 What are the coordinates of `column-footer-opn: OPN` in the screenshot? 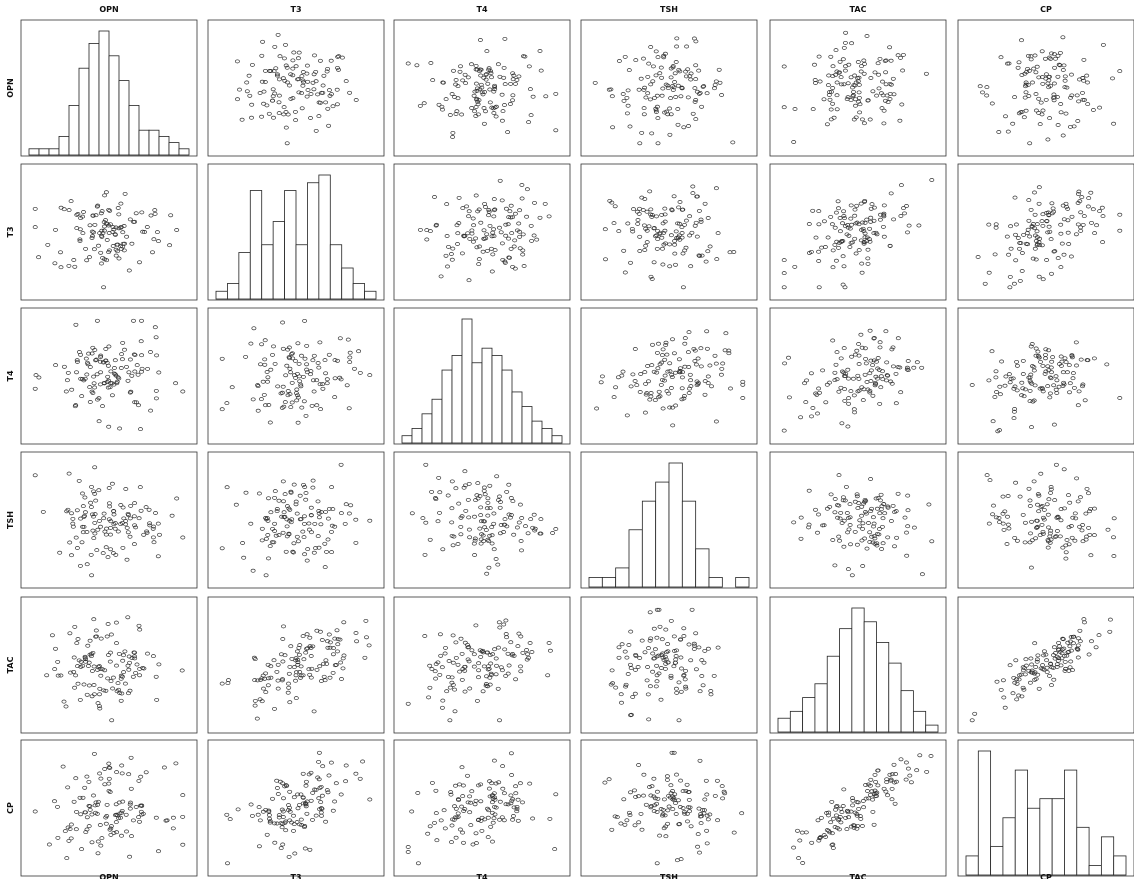 It's located at (109, 876).